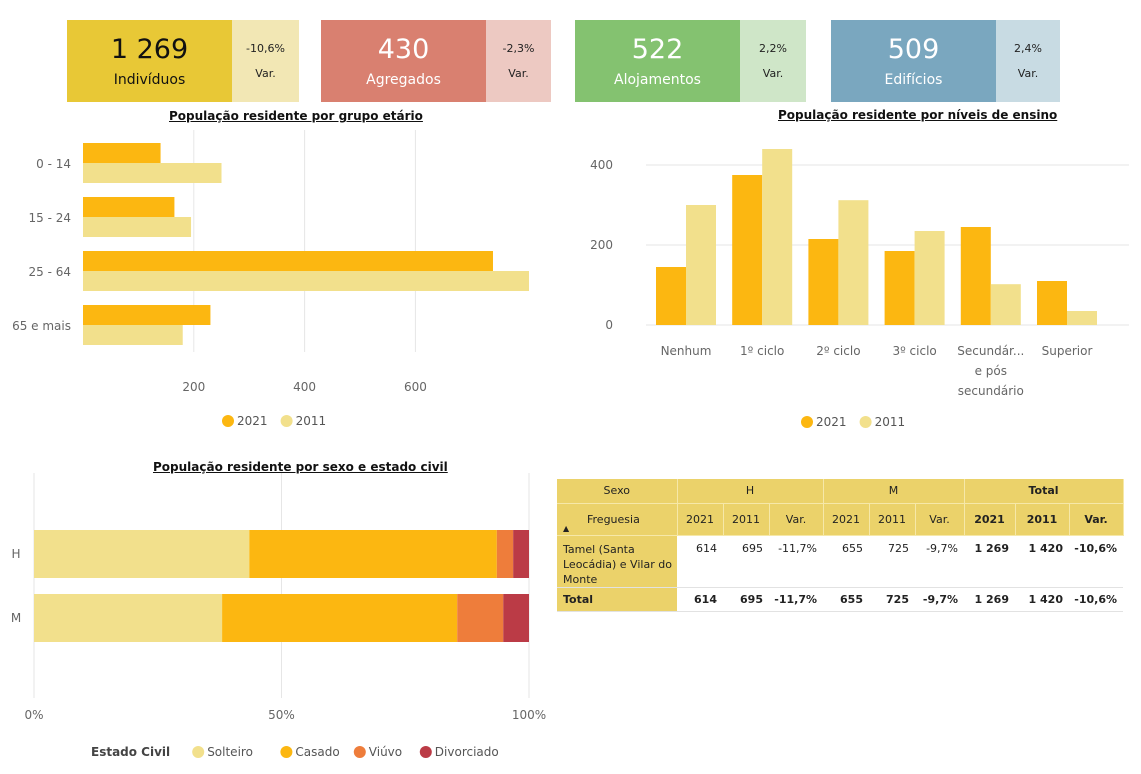 This screenshot has height=774, width=1141. Describe the element at coordinates (149, 49) in the screenshot. I see `kpi-value: 1 269` at that location.